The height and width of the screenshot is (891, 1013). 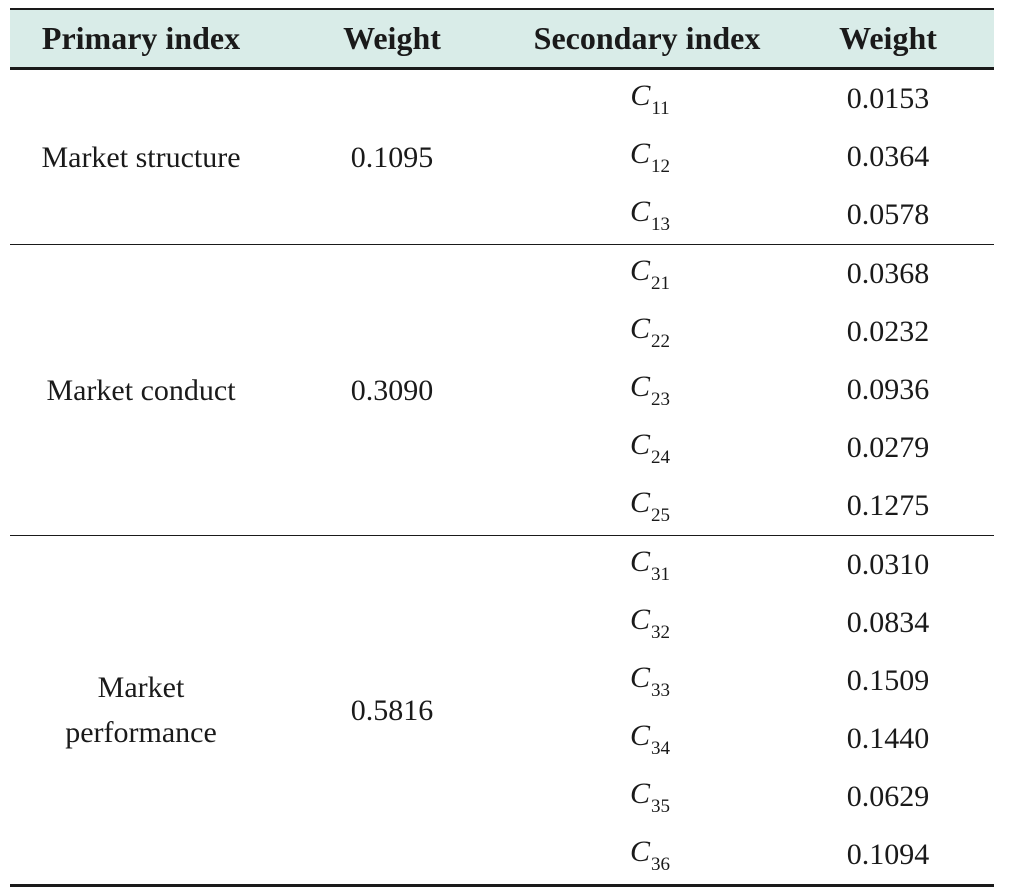 What do you see at coordinates (660, 341) in the screenshot?
I see `secondary-index-subscript: 22` at bounding box center [660, 341].